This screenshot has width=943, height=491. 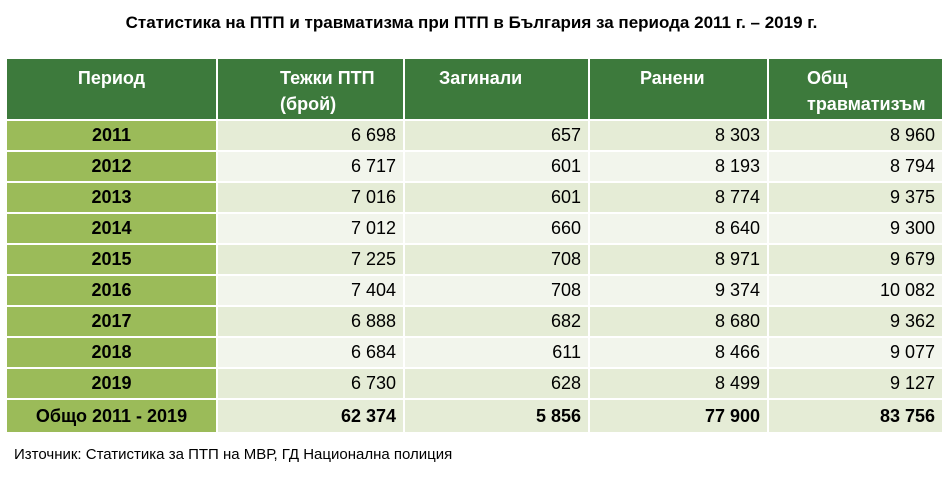 What do you see at coordinates (496, 228) in the screenshot?
I see `killed-cell: 660` at bounding box center [496, 228].